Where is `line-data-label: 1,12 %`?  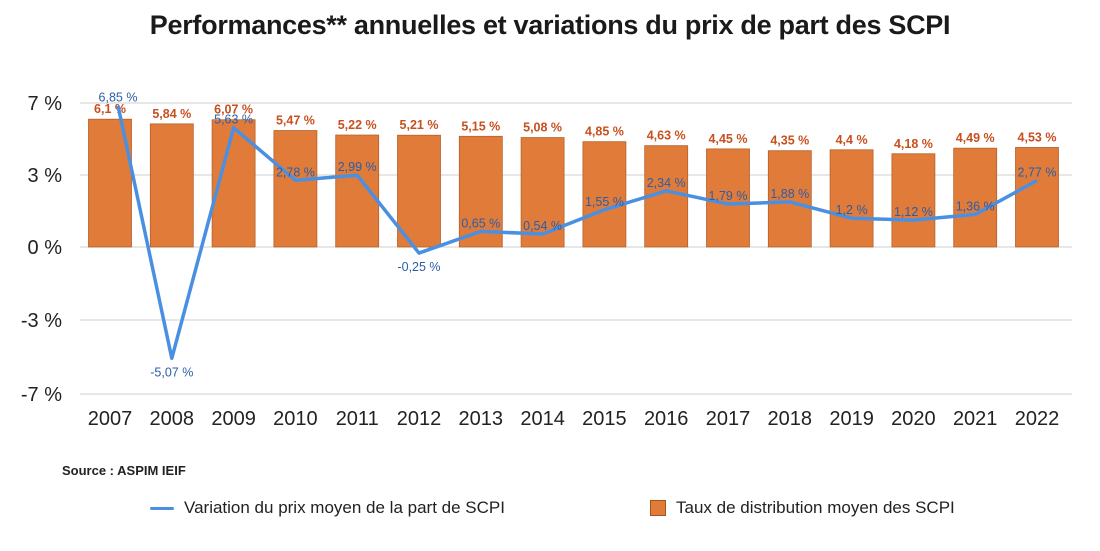
line-data-label: 1,12 % is located at coordinates (913, 212).